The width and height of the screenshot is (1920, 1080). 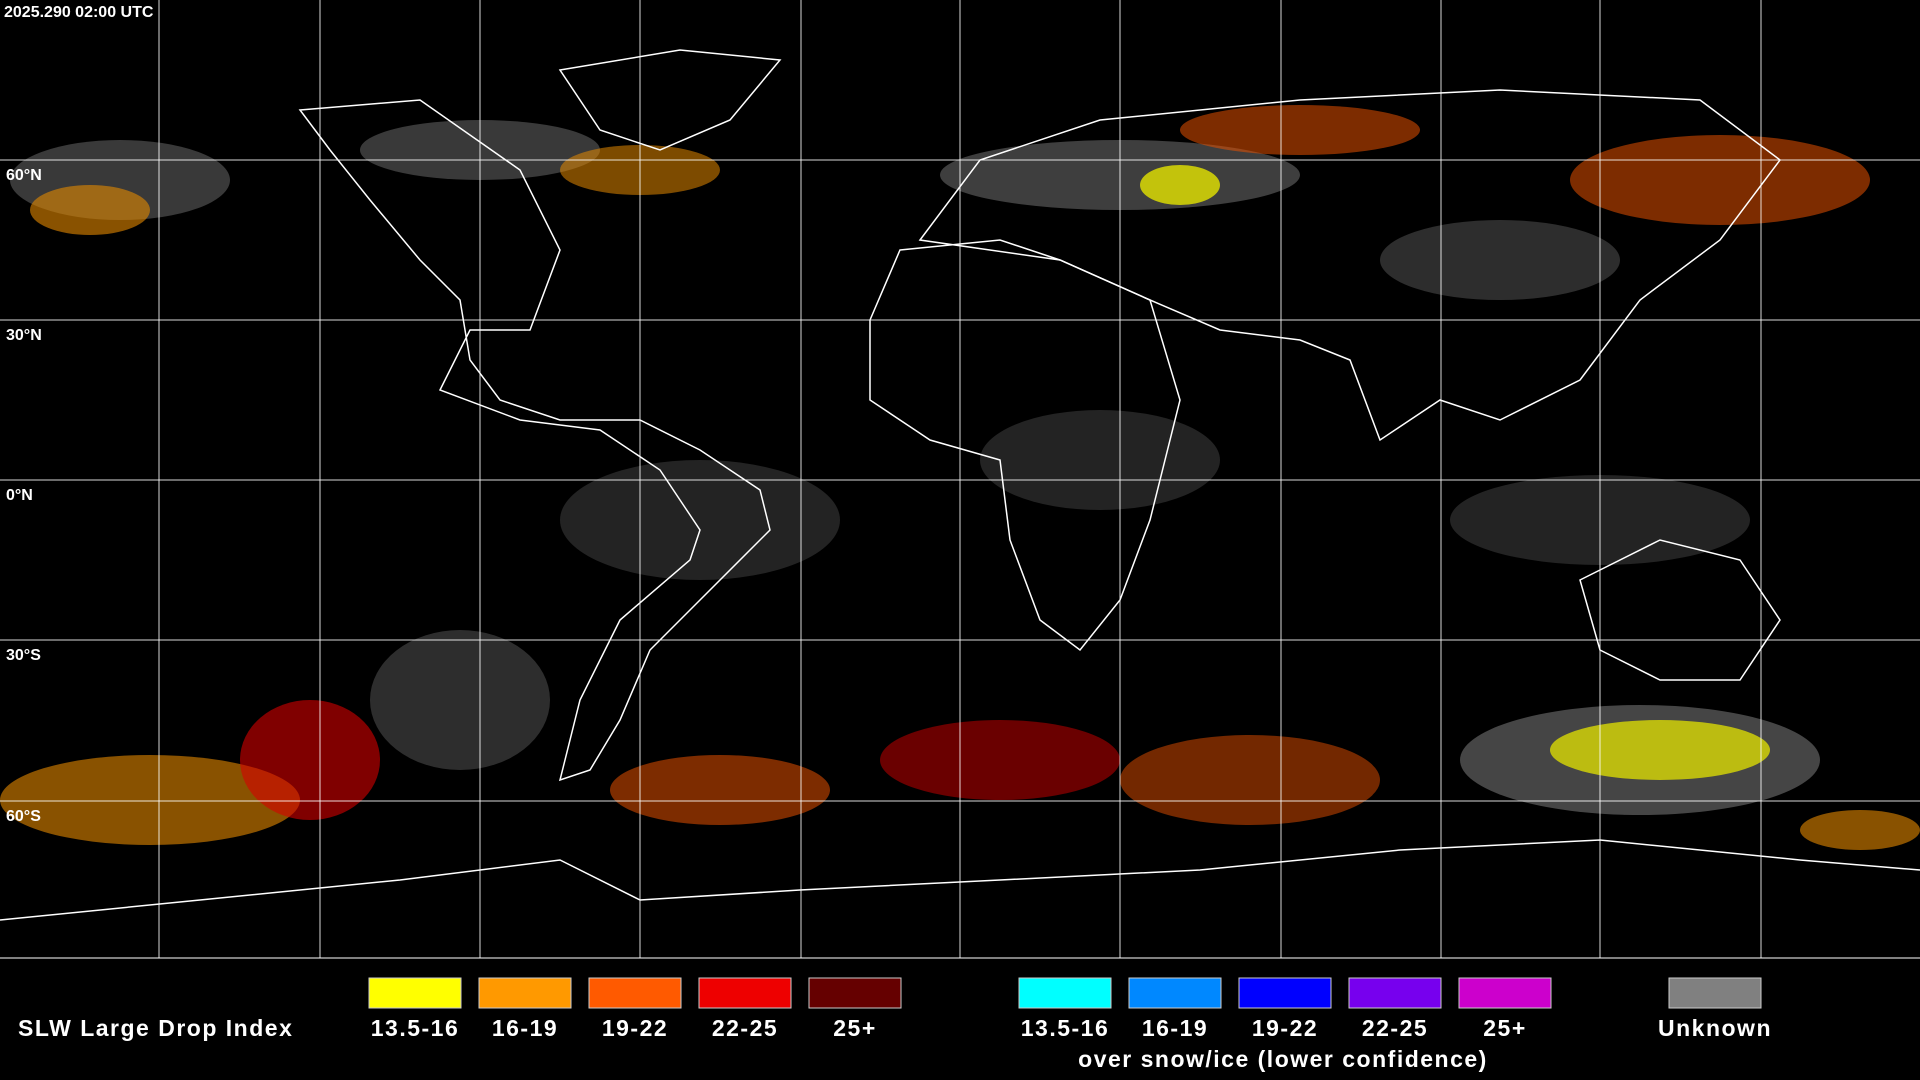 I want to click on antarctica-outline, so click(x=960, y=880).